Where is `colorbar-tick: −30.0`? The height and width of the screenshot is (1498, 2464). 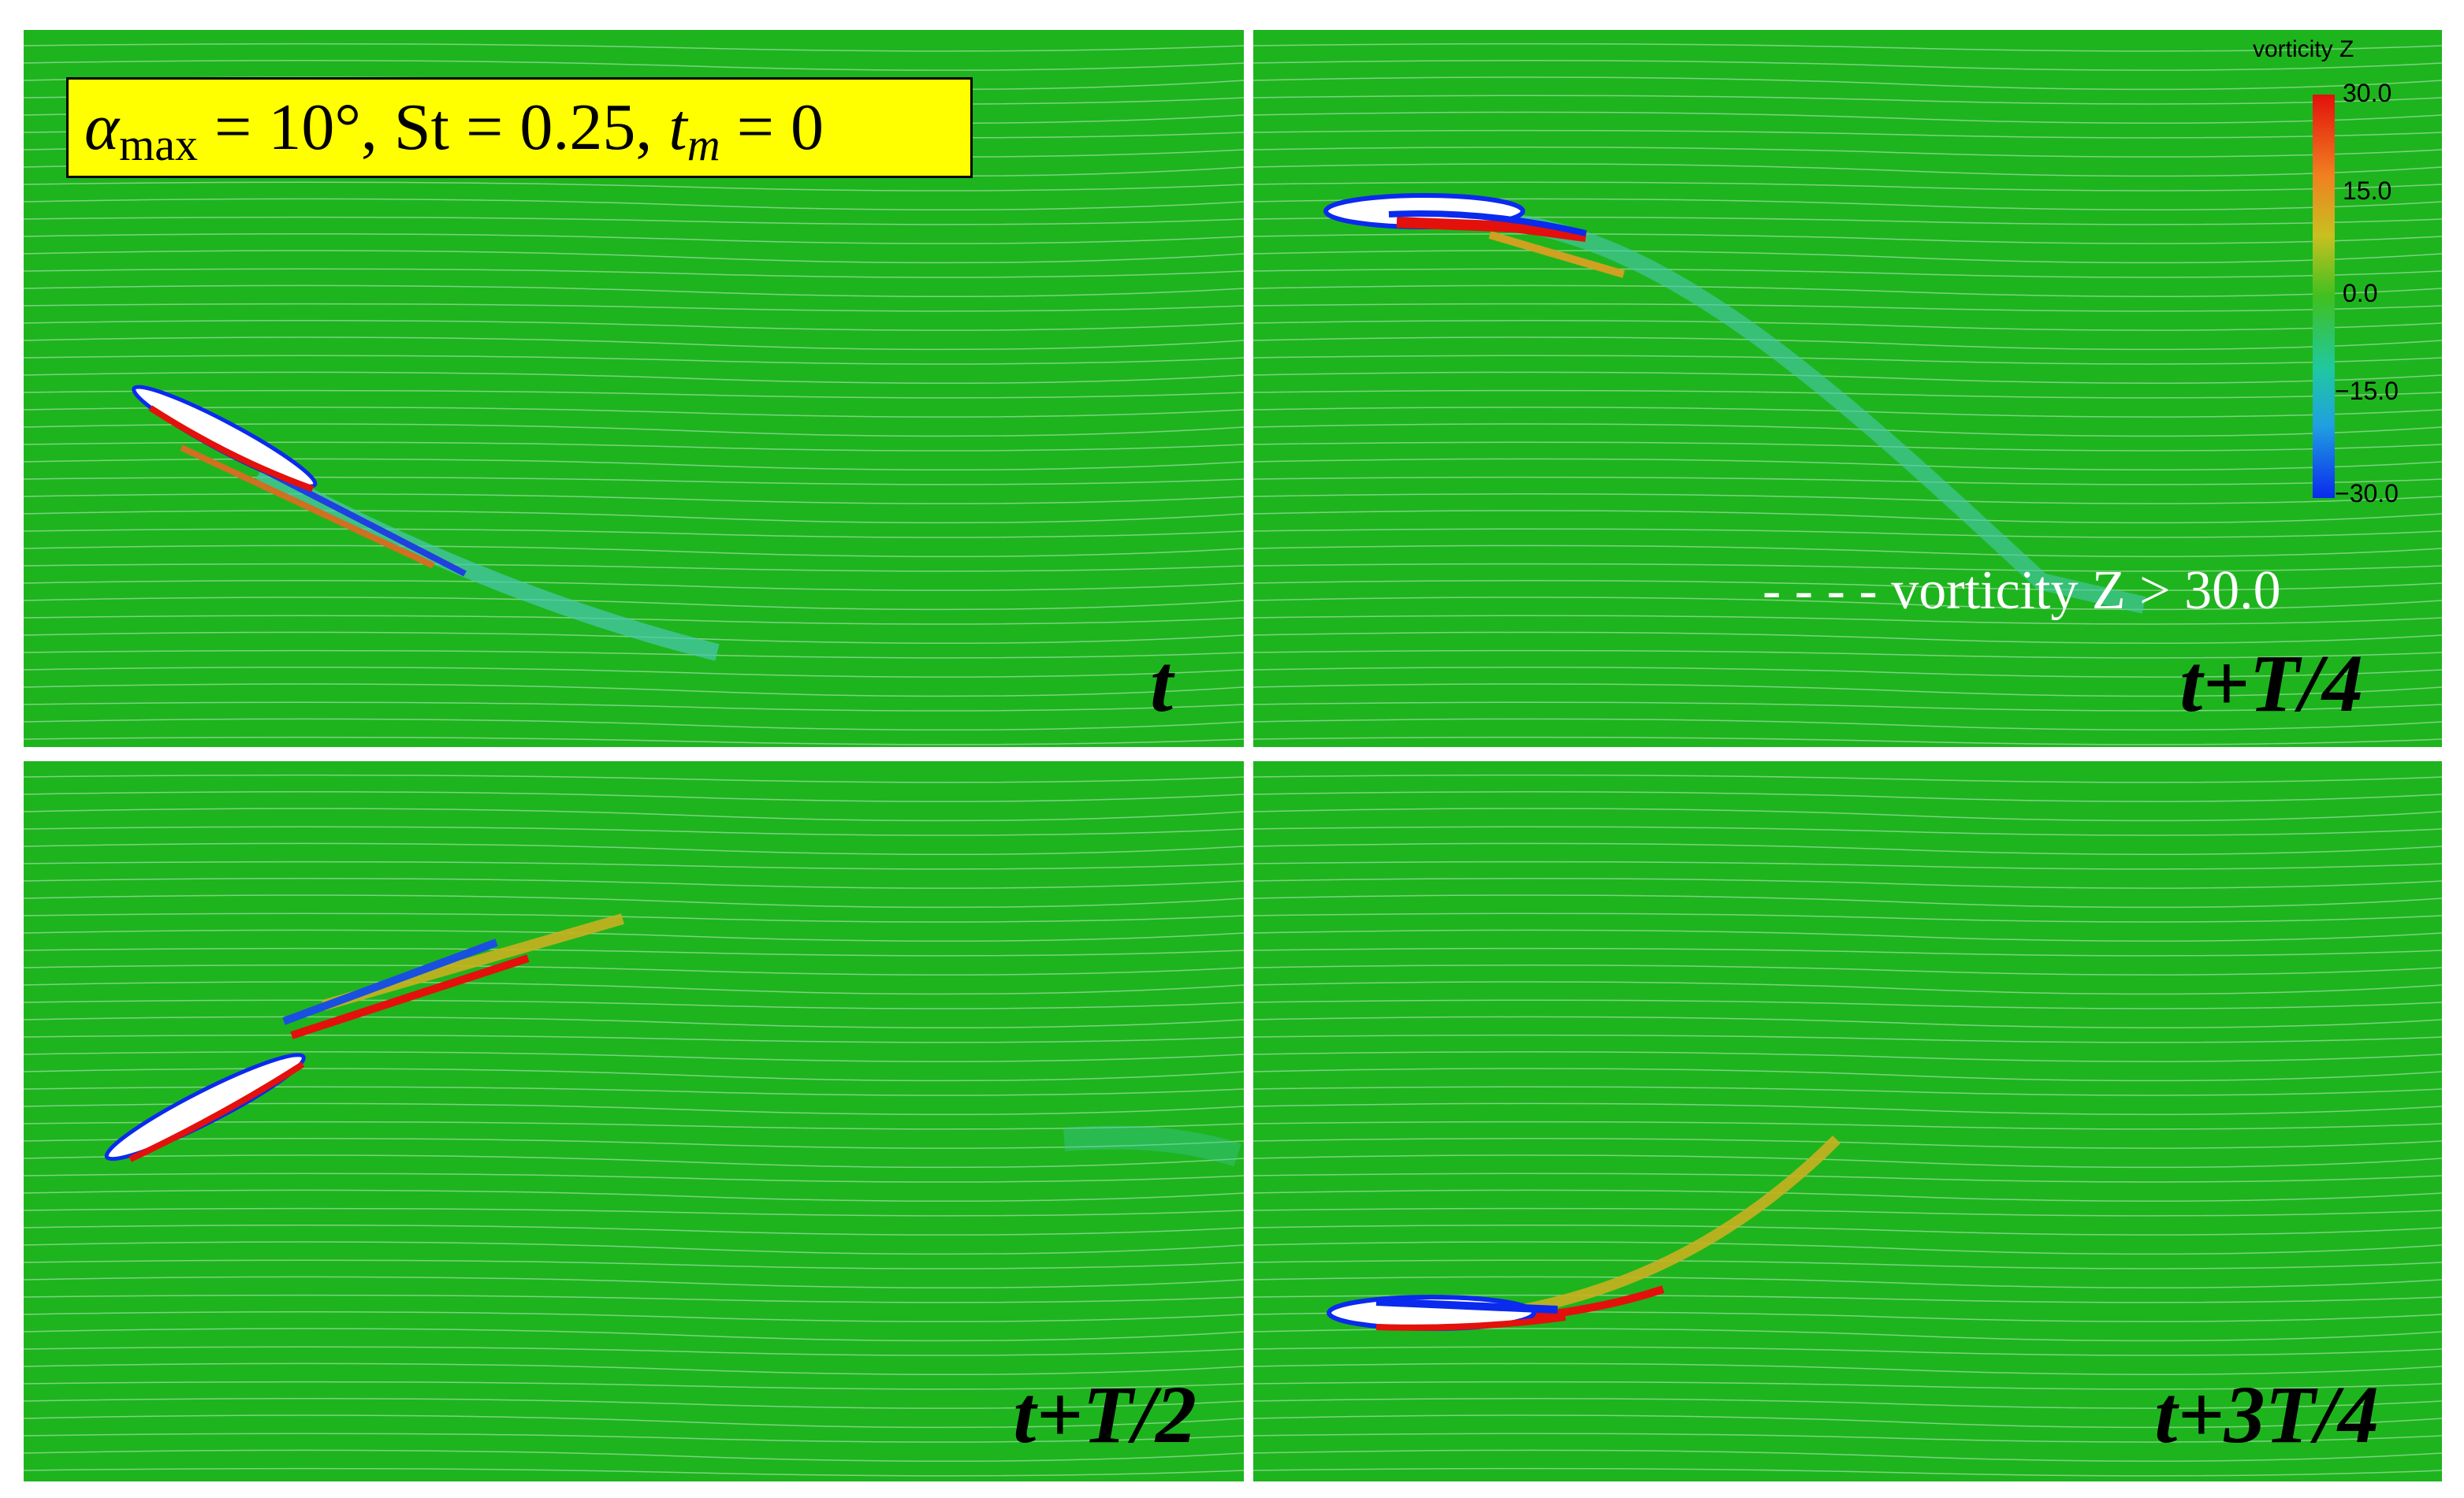
colorbar-tick: −30.0 is located at coordinates (2367, 493).